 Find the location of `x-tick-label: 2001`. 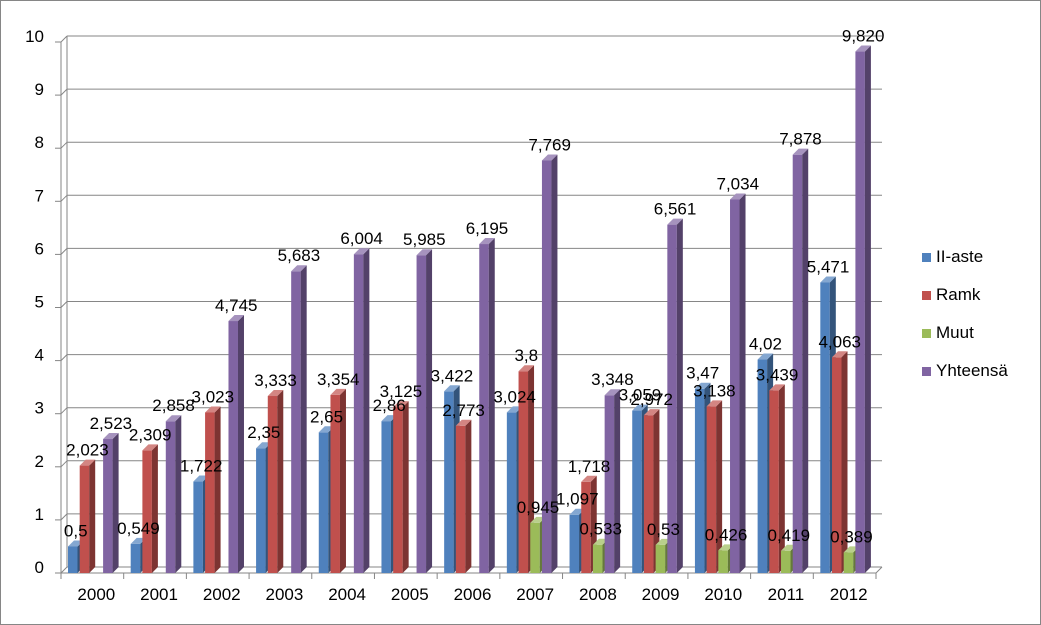

x-tick-label: 2001 is located at coordinates (159, 594).